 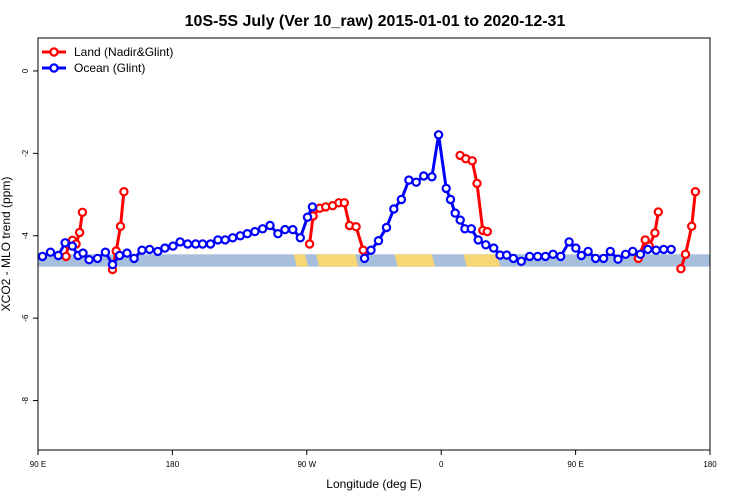 I want to click on x-tick-label: 0, so click(x=441, y=464).